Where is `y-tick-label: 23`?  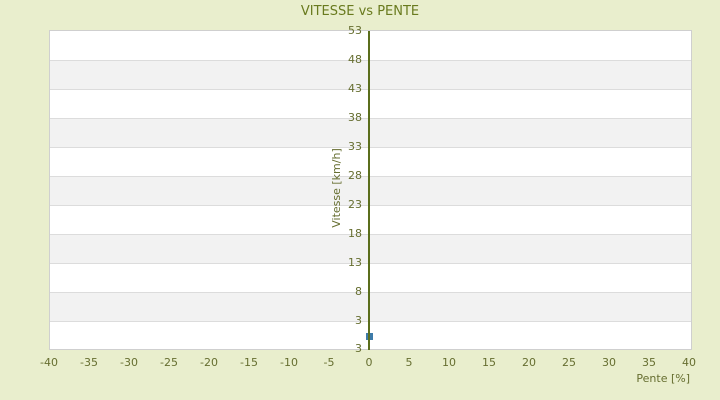
y-tick-label: 23 is located at coordinates (355, 204).